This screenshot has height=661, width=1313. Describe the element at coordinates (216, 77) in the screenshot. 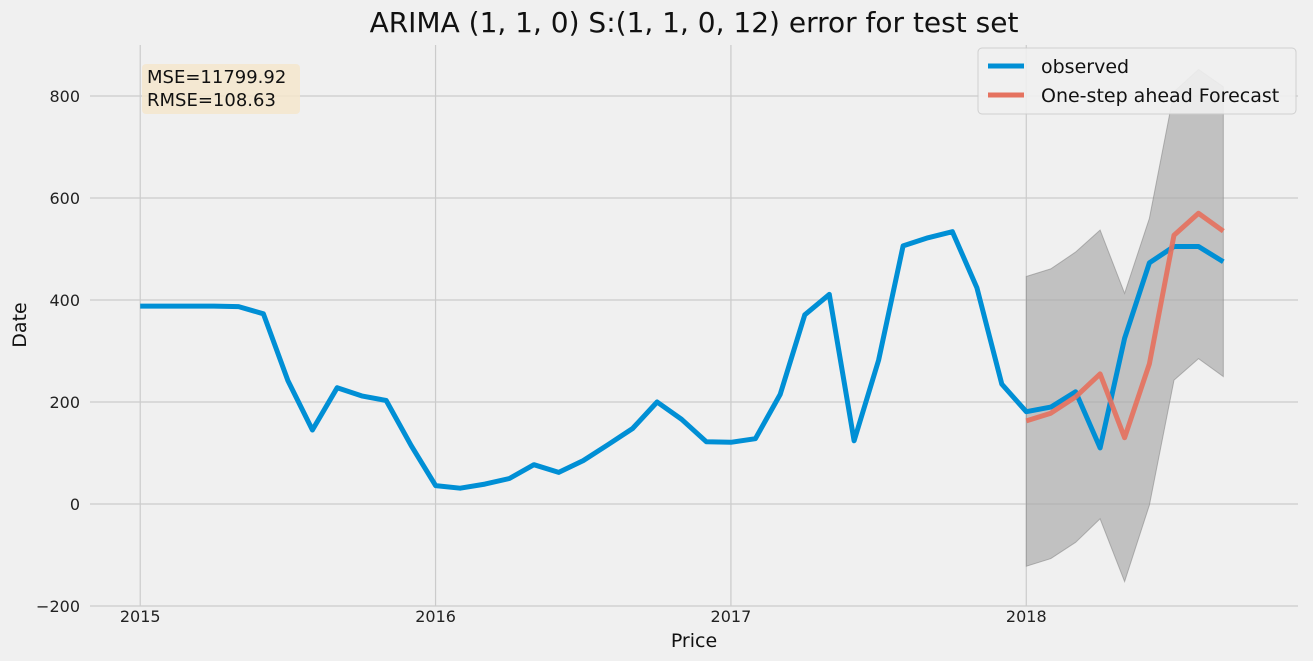

I see `mse-text: MSE=11799.92` at that location.